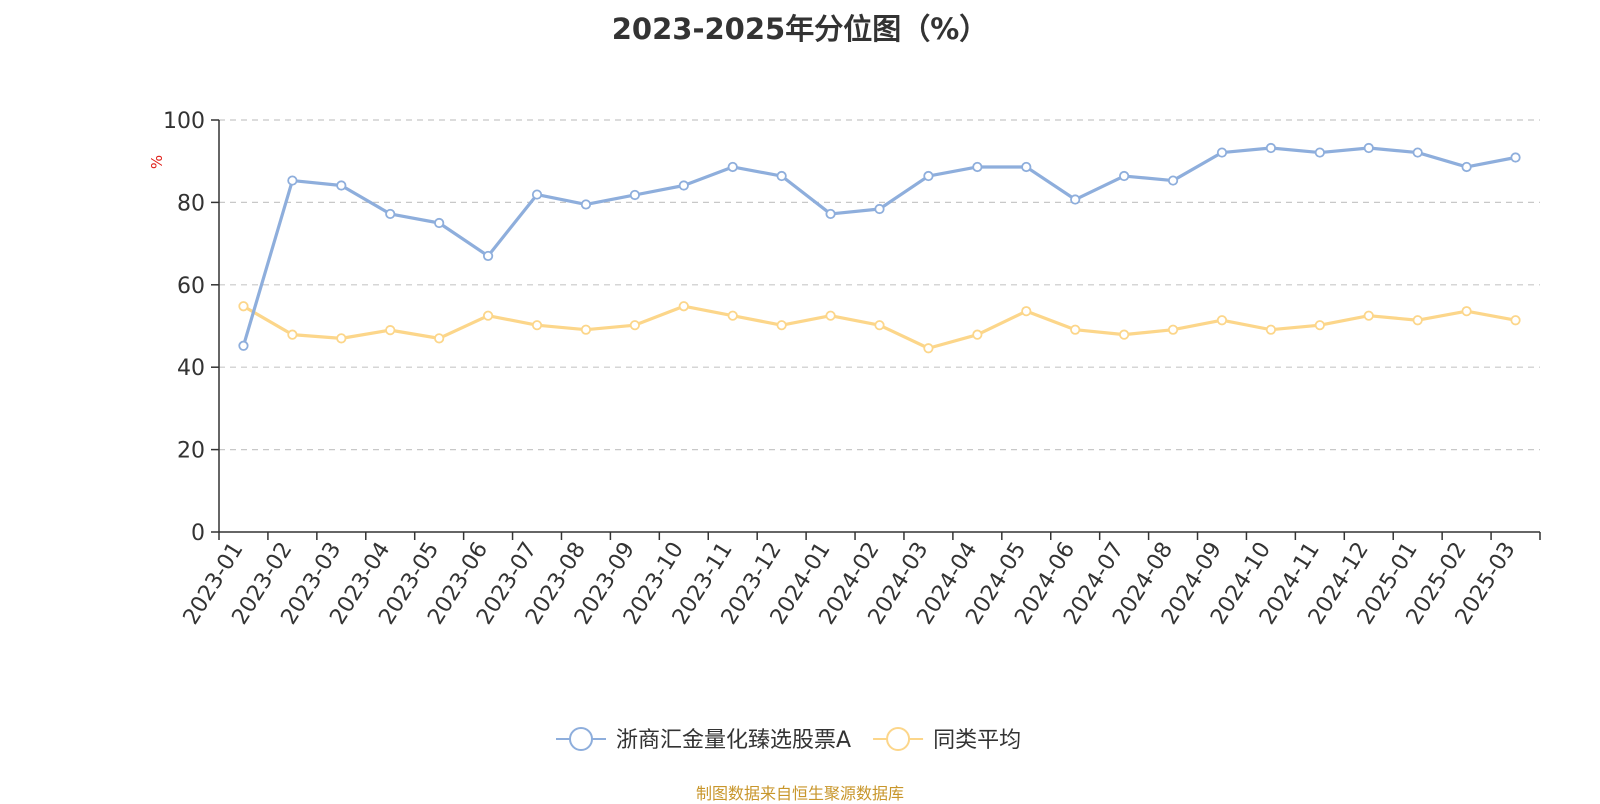 The image size is (1600, 804). Describe the element at coordinates (191, 368) in the screenshot. I see `y-tick-label: 40` at that location.